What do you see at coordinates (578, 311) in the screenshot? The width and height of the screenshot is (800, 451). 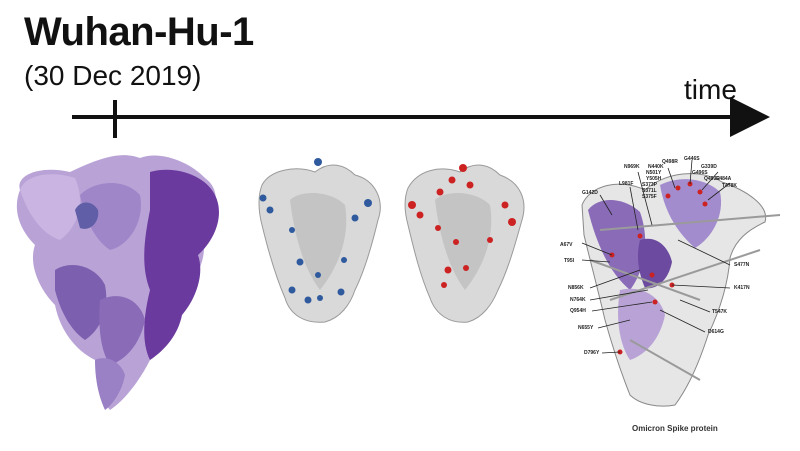 I see `mutation-label: Q954H` at bounding box center [578, 311].